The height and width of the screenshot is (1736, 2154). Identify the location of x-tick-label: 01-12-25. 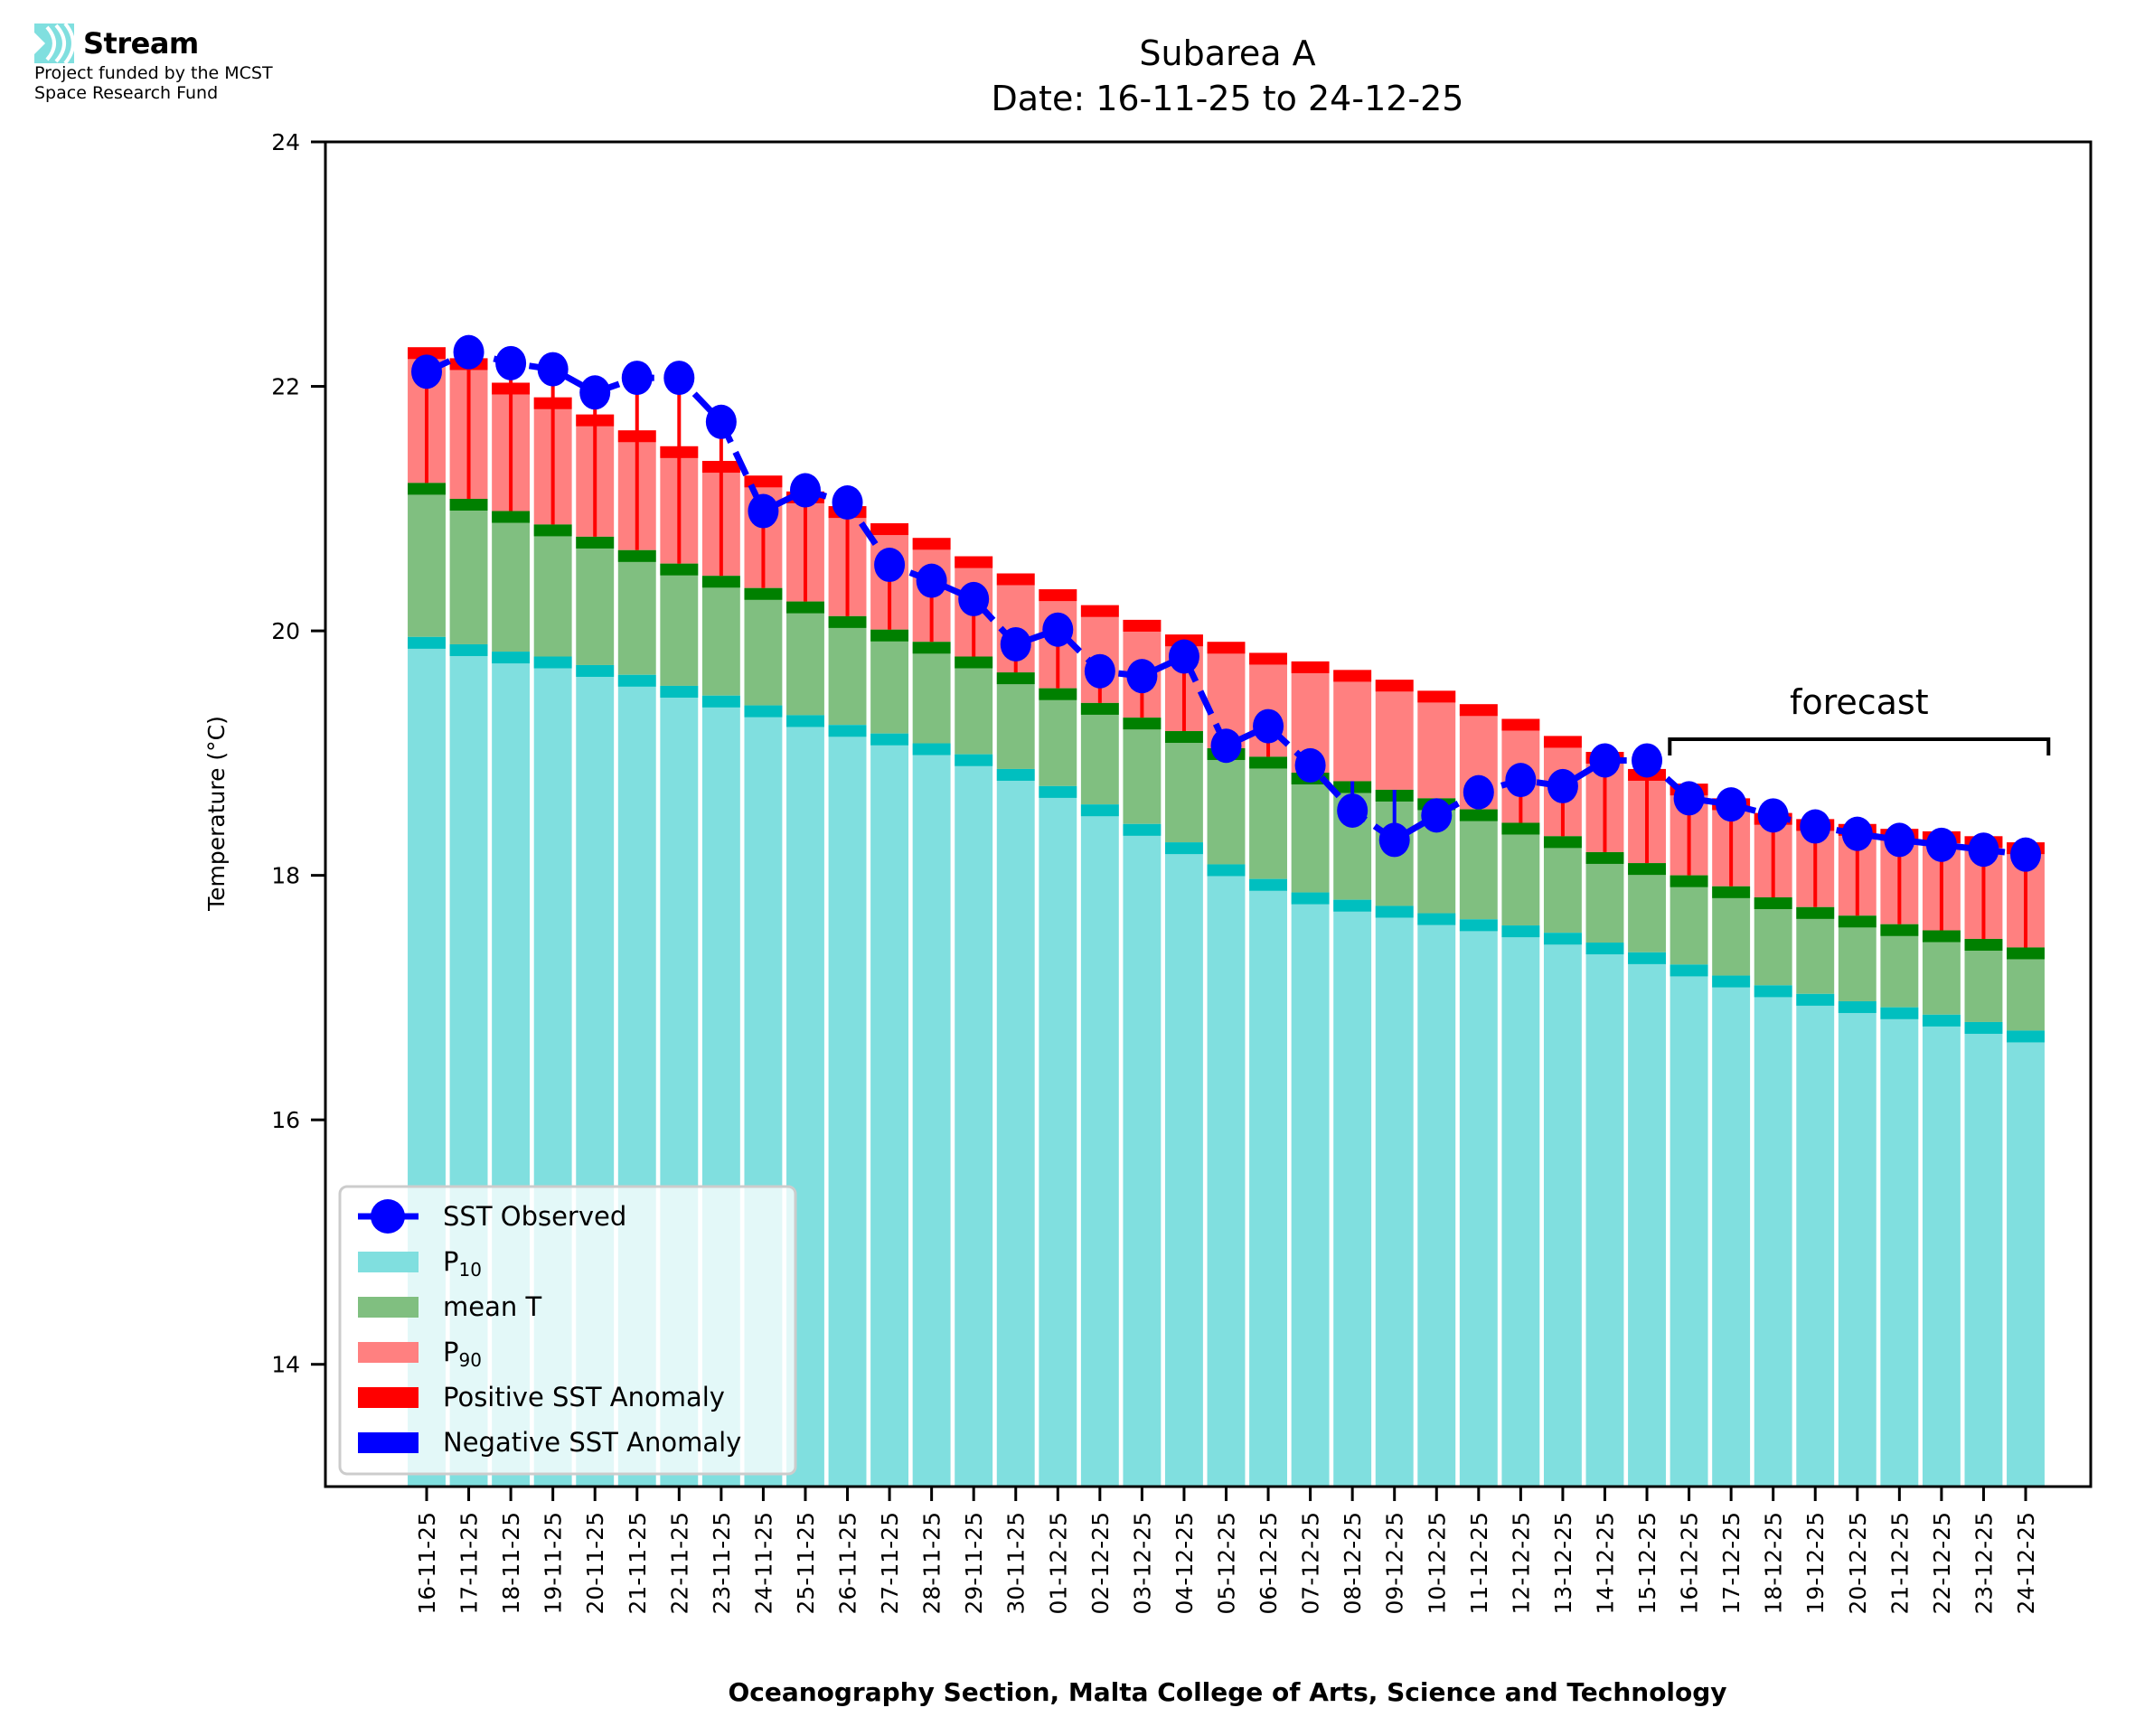
(1058, 1563).